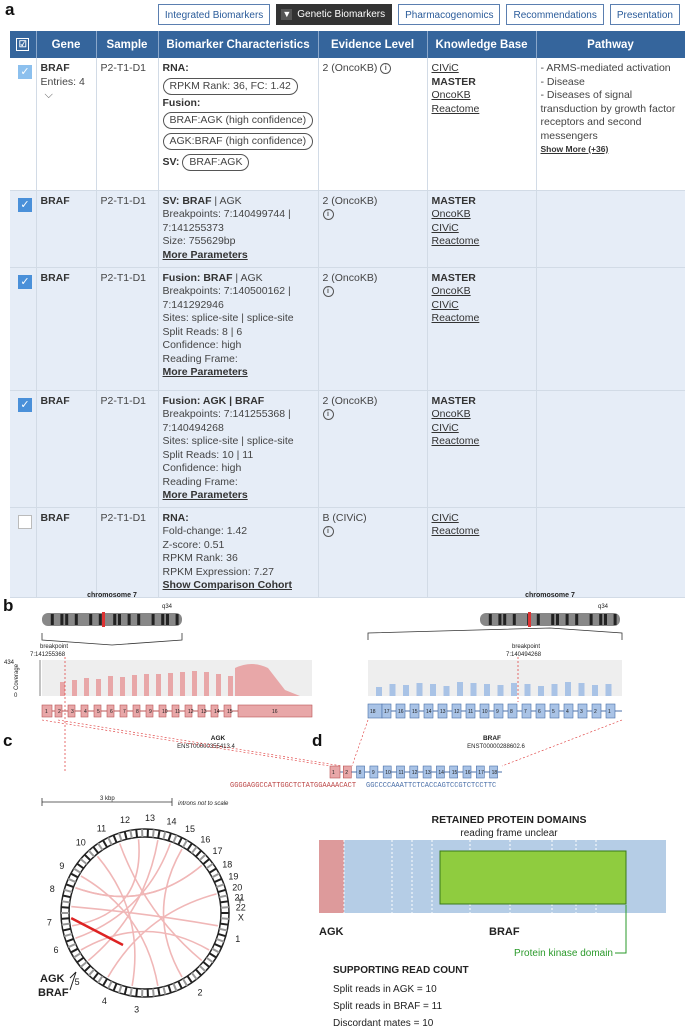  I want to click on col-pathway: Pathway, so click(610, 44).